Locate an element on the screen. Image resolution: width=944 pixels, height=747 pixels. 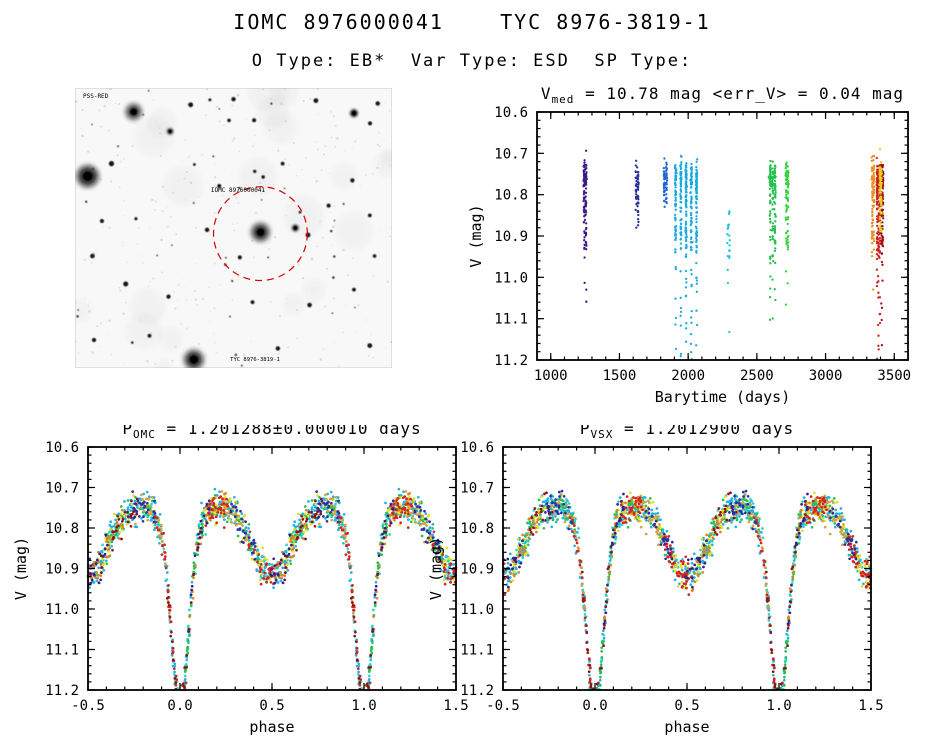
plot-title: POMC = 1.201288±0.000010 days is located at coordinates (271, 433).